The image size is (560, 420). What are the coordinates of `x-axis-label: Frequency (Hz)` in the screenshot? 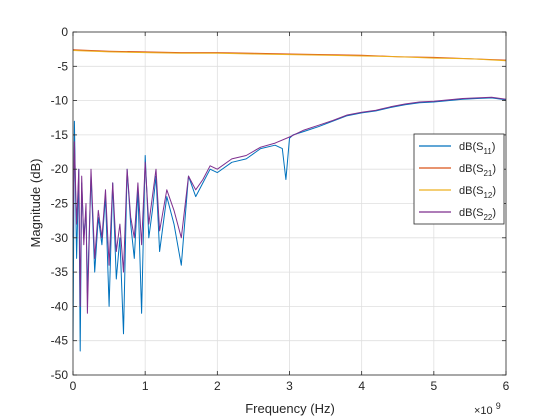 It's located at (290, 408).